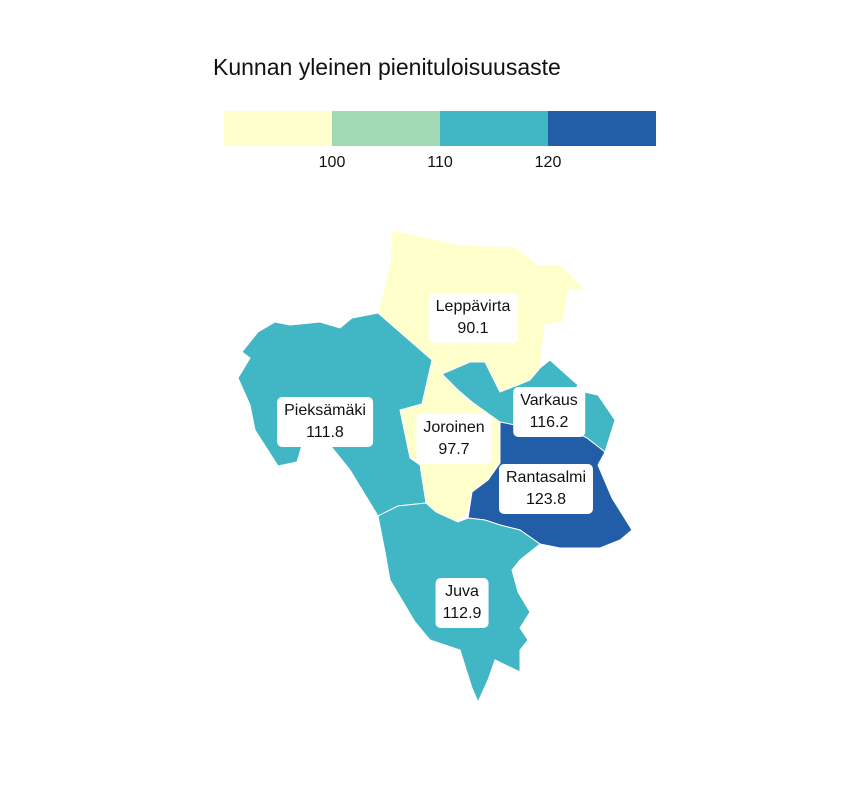 The height and width of the screenshot is (792, 864). Describe the element at coordinates (546, 477) in the screenshot. I see `region-name: Rantasalmi` at that location.